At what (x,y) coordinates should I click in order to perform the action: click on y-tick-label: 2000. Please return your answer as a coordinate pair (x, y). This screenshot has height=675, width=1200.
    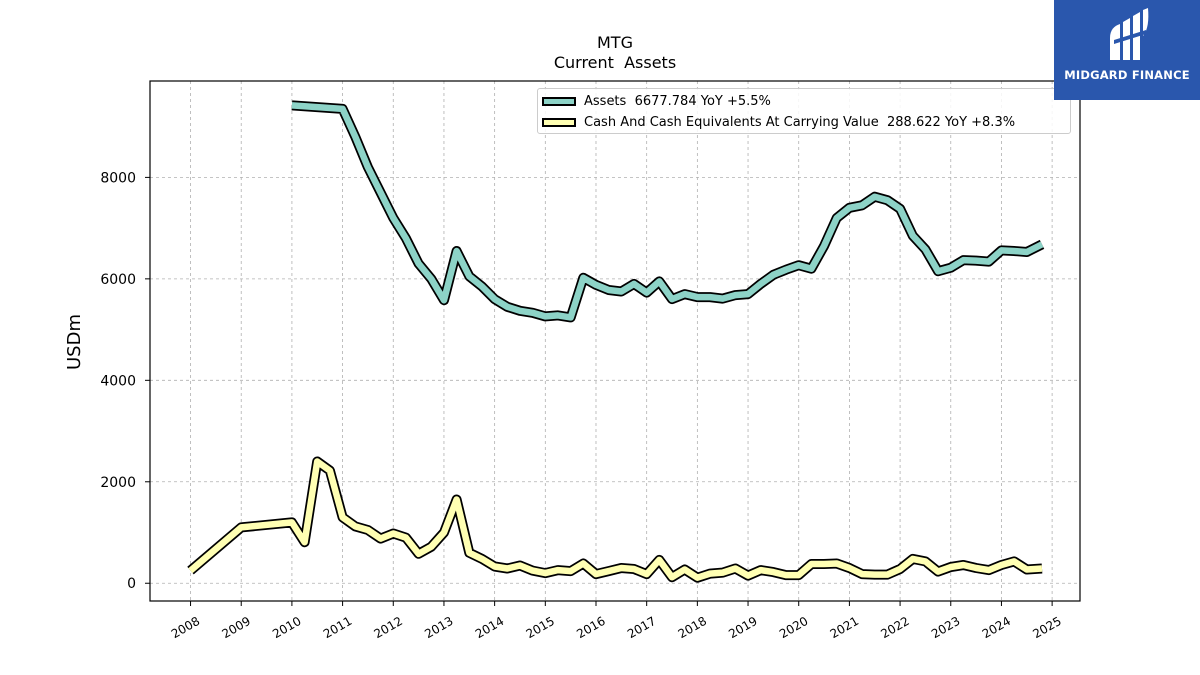
    Looking at the image, I should click on (118, 483).